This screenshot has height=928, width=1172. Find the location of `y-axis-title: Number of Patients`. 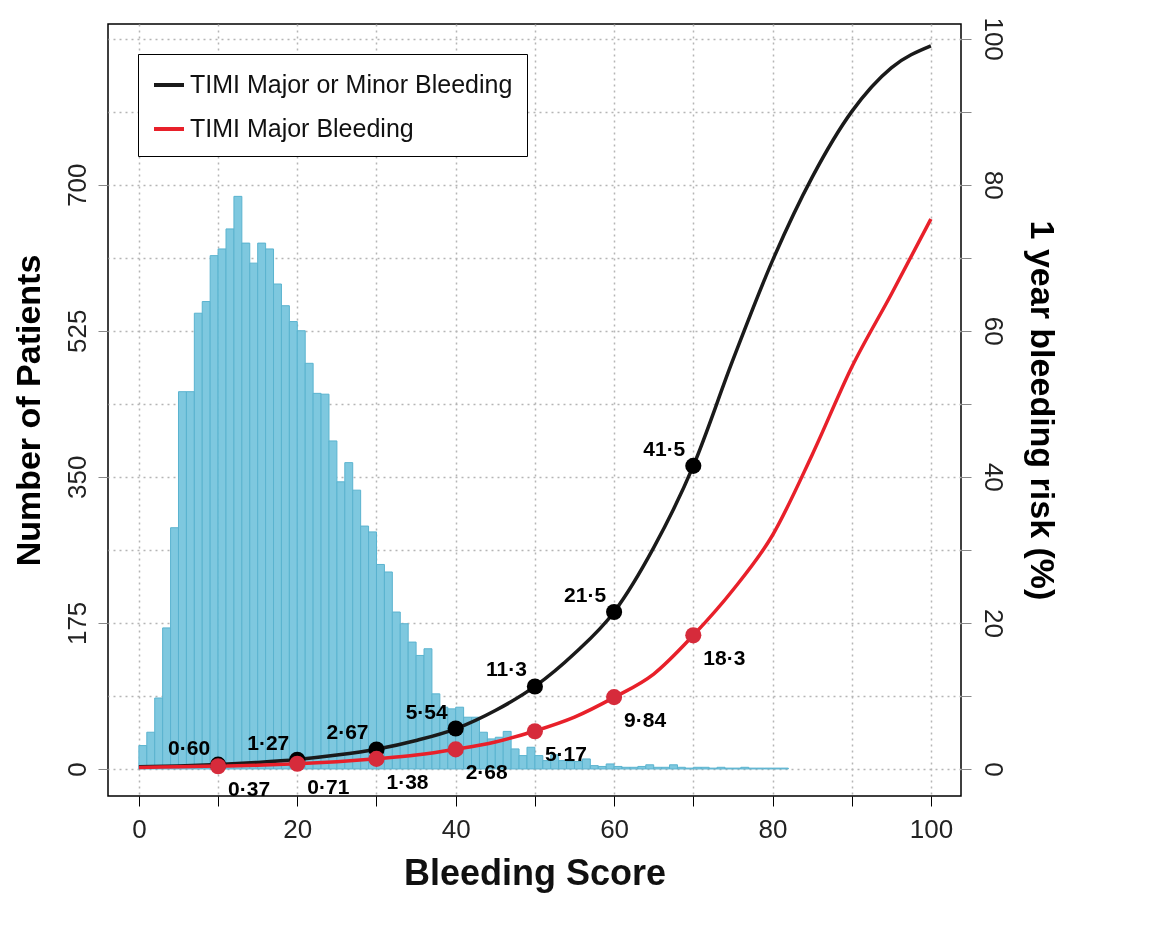

y-axis-title: Number of Patients is located at coordinates (27, 410).